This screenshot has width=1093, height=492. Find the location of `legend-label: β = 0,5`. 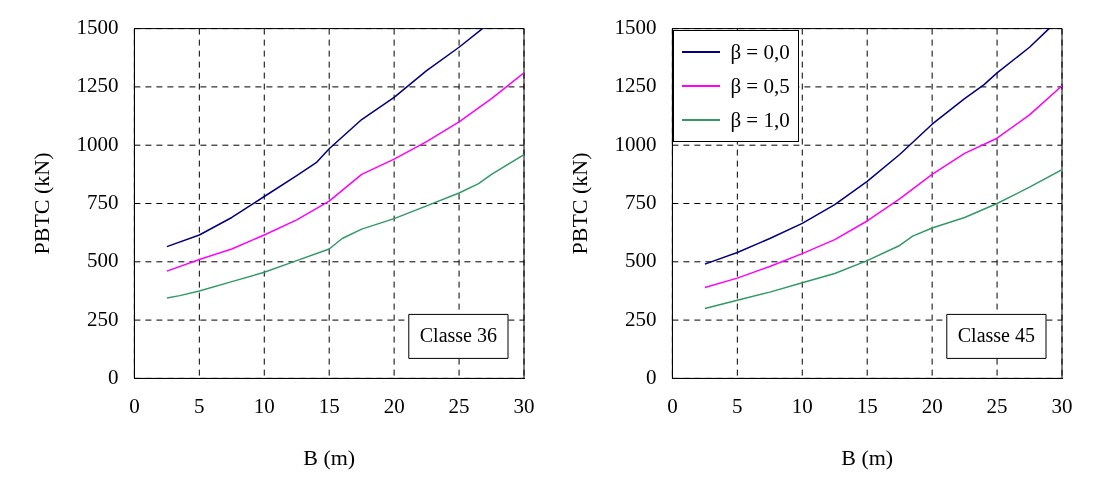

legend-label: β = 0,5 is located at coordinates (760, 86).